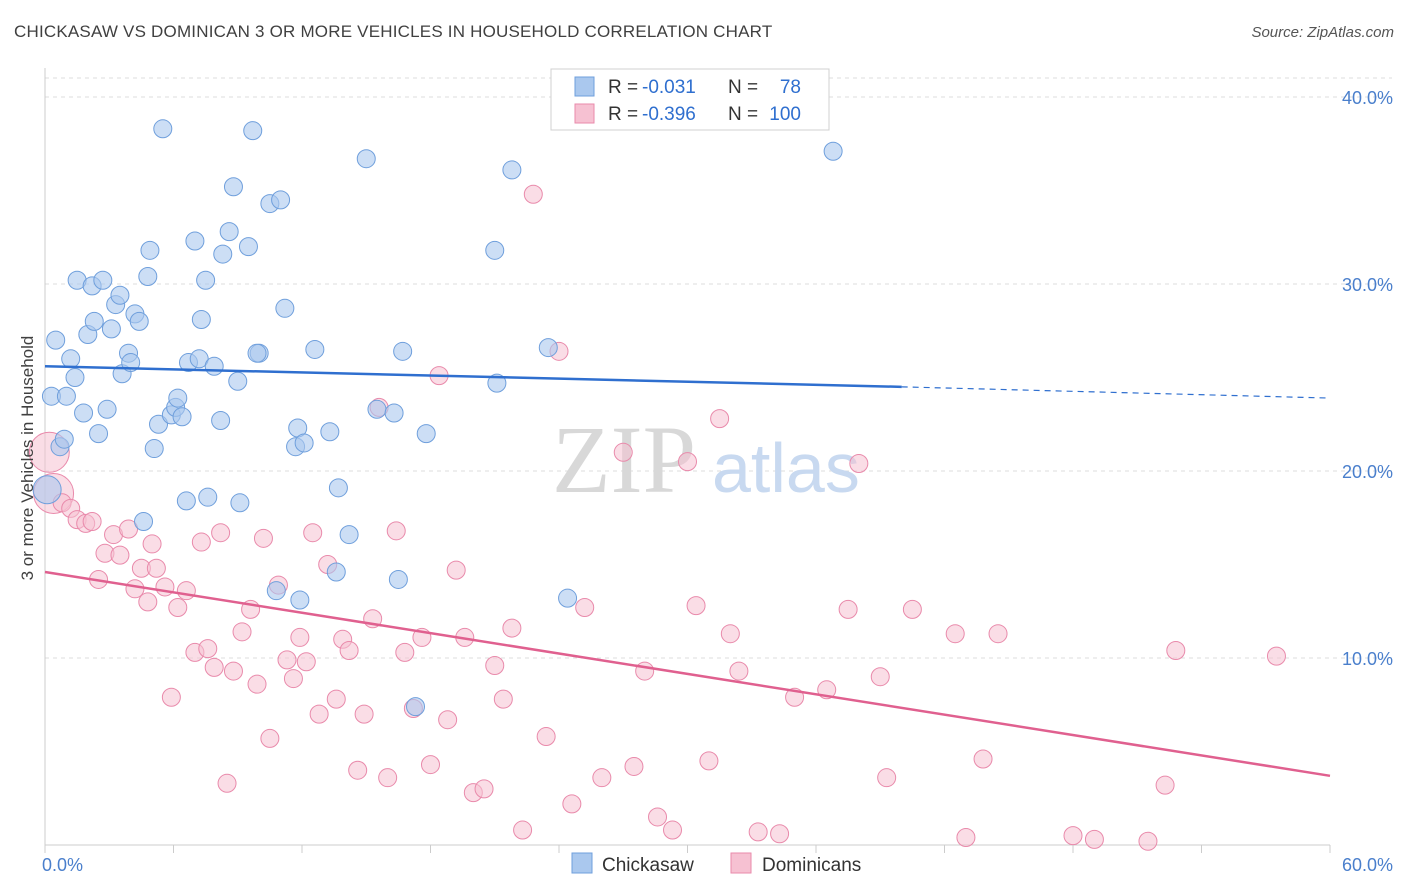 The image size is (1406, 892). Describe the element at coordinates (62, 865) in the screenshot. I see `x-tick-label-min: 0.0%` at that location.